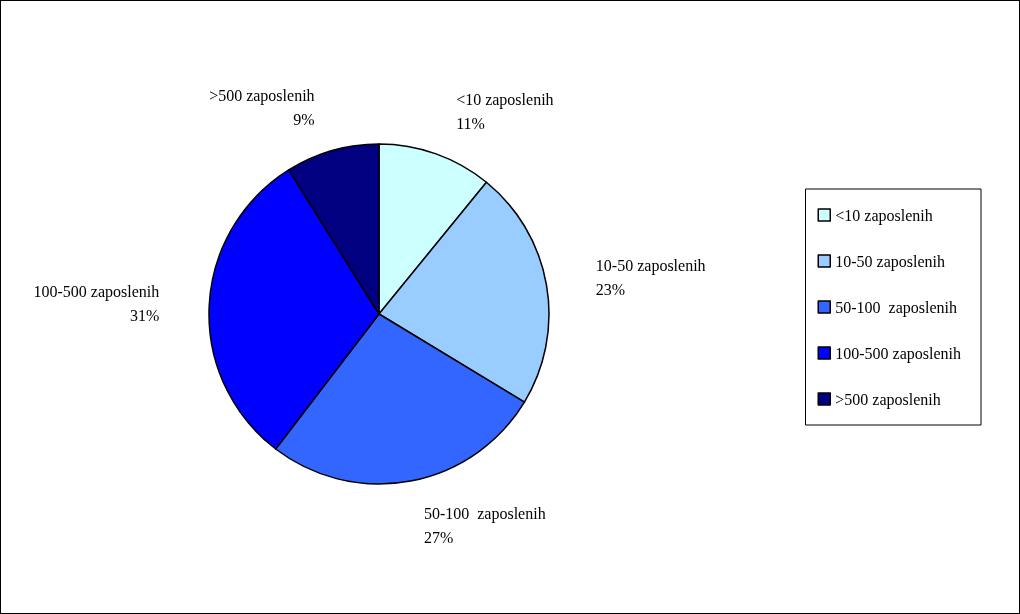 Image resolution: width=1020 pixels, height=614 pixels. I want to click on slice-label: 50-100 zaposlenih, so click(484, 513).